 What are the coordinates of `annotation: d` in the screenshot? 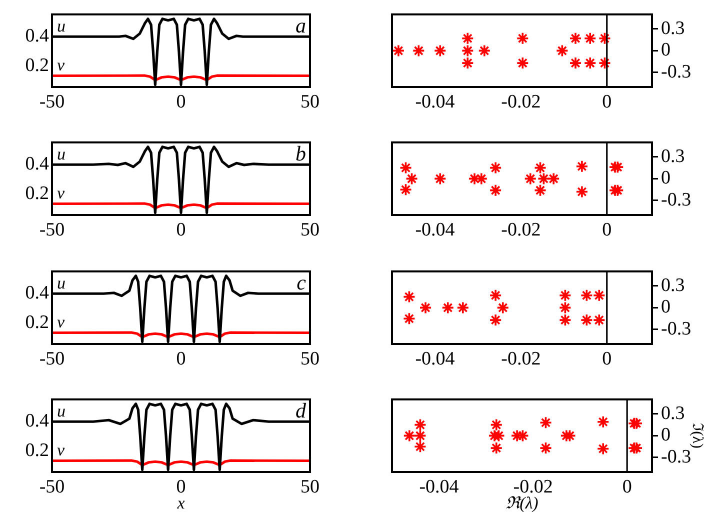 It's located at (301, 410).